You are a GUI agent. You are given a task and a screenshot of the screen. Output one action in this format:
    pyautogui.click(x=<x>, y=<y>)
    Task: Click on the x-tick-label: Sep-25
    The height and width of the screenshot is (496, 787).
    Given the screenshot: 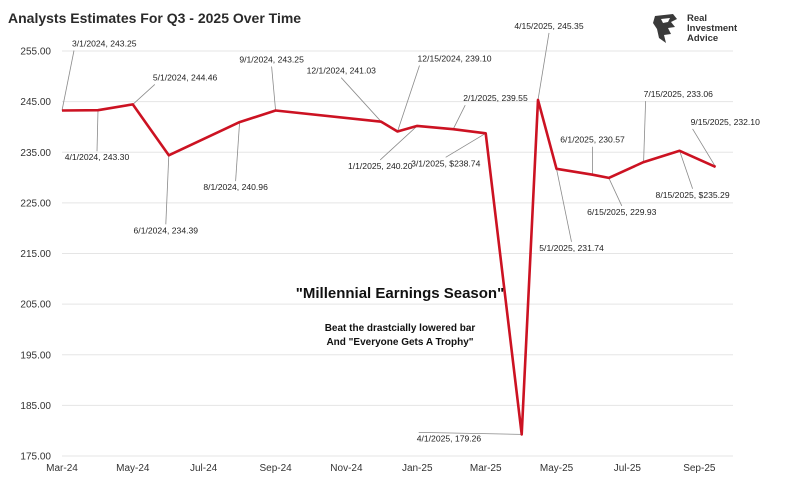 What is the action you would take?
    pyautogui.click(x=699, y=468)
    